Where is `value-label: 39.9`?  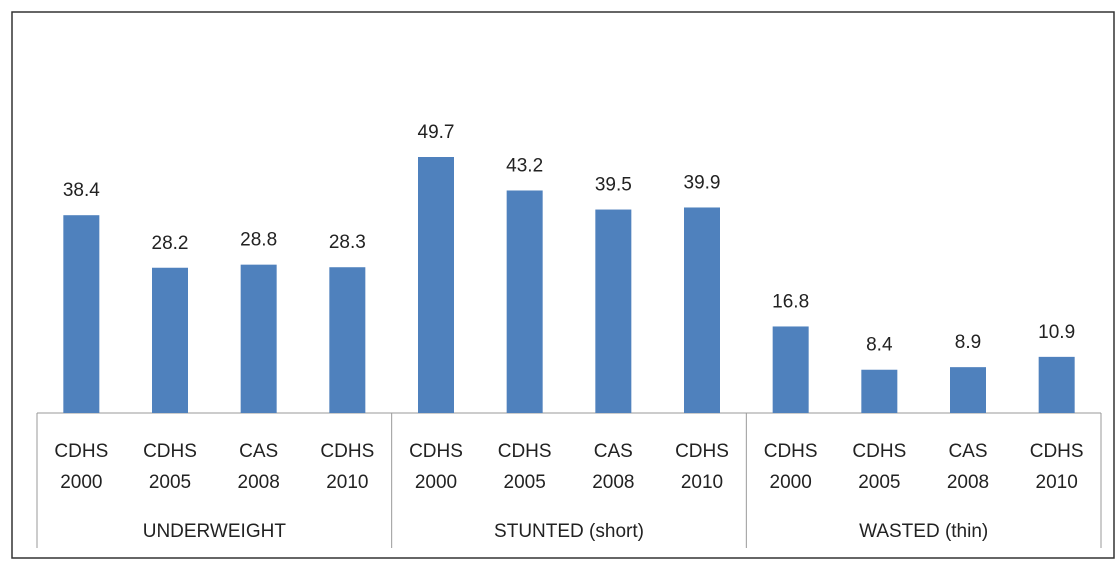
value-label: 39.9 is located at coordinates (702, 182).